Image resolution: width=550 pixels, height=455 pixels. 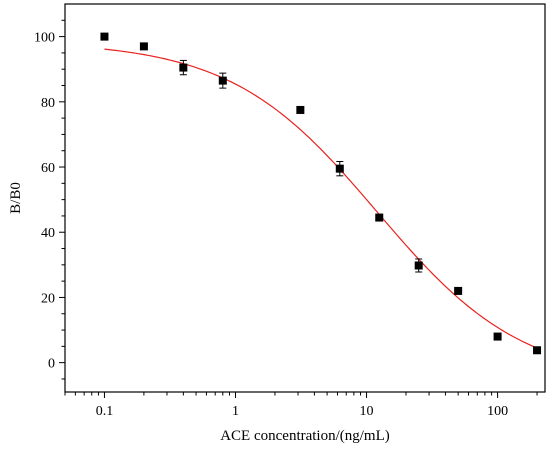 What do you see at coordinates (301, 405) in the screenshot?
I see `x-axis-ticks: 0.1 1 10 100` at bounding box center [301, 405].